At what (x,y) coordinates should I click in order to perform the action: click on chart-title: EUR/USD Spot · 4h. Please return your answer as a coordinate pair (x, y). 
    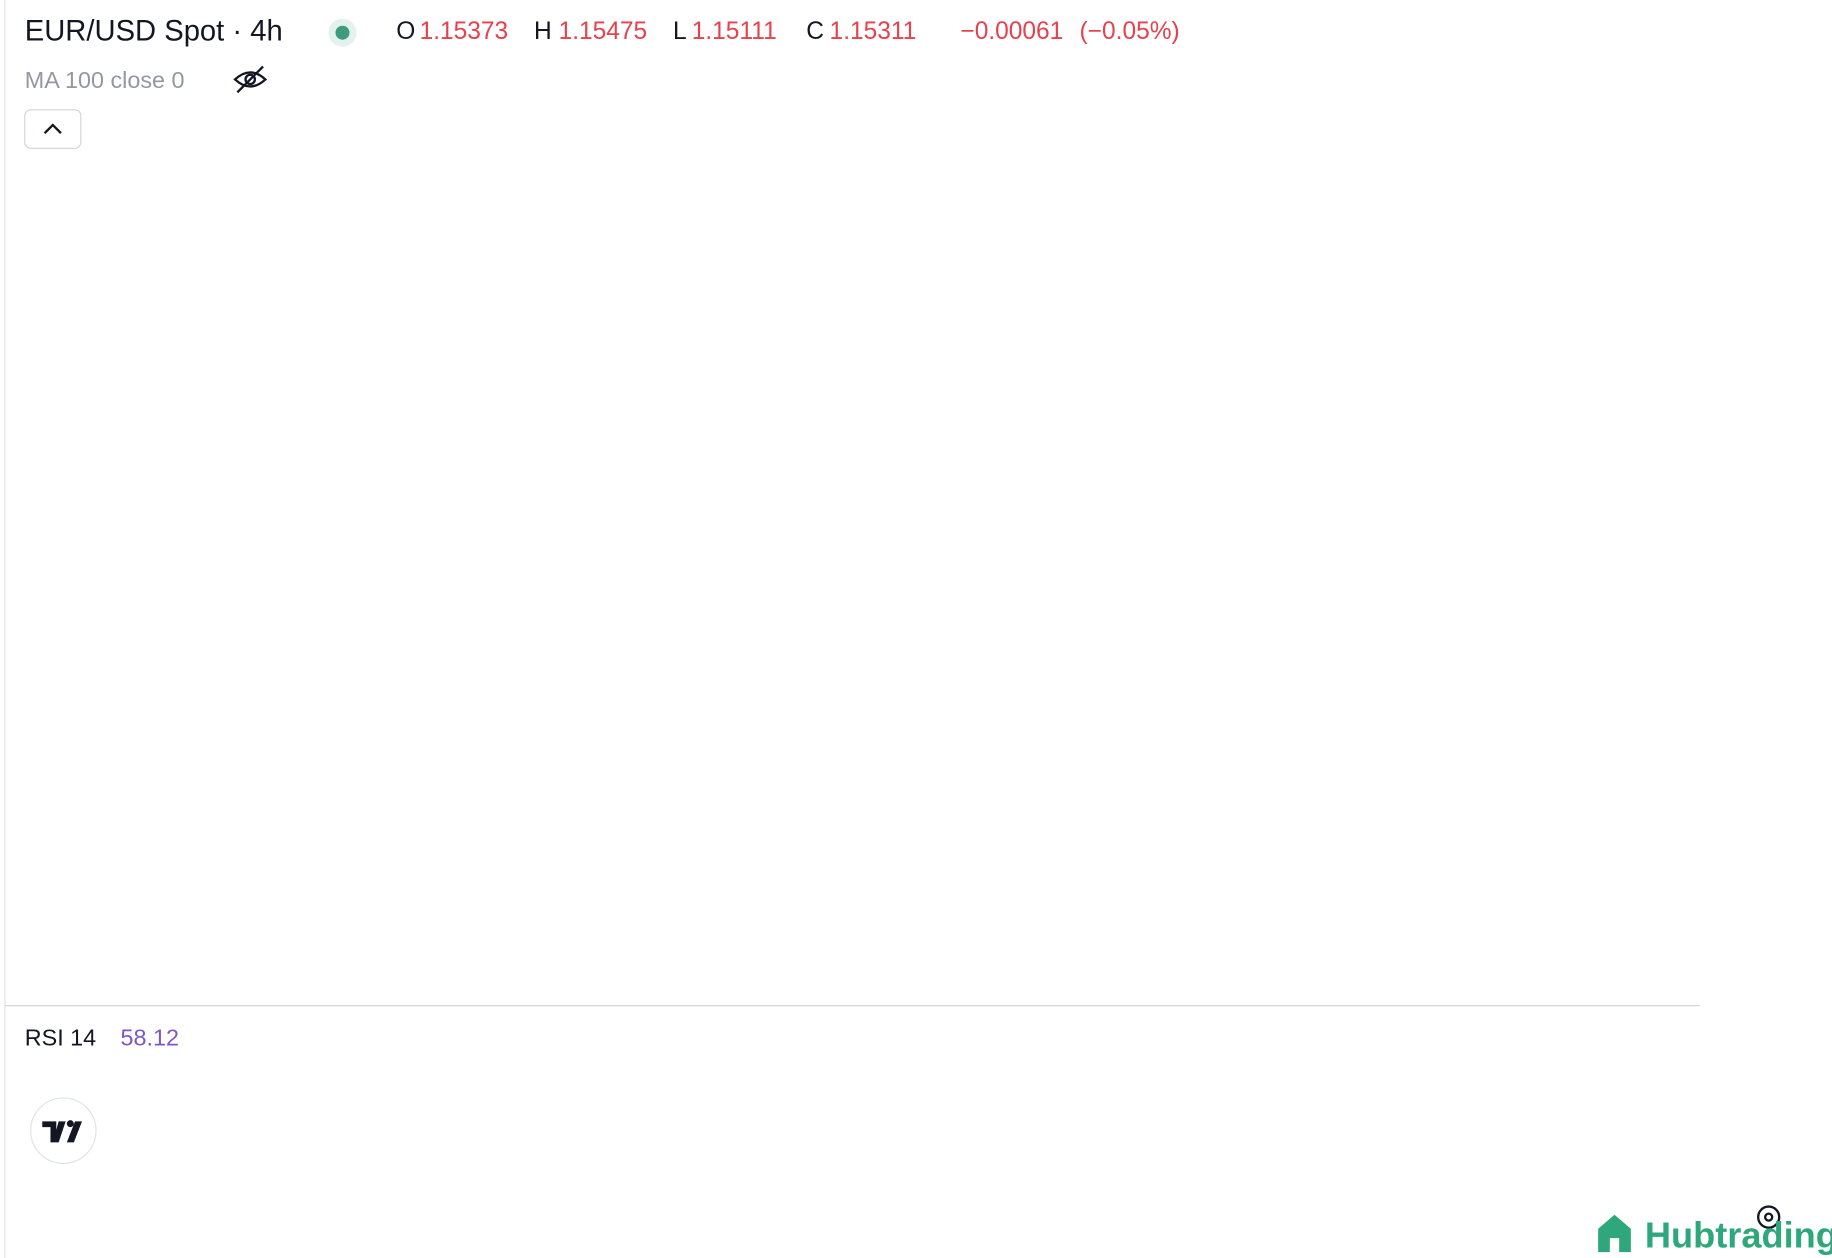
    Looking at the image, I should click on (154, 31).